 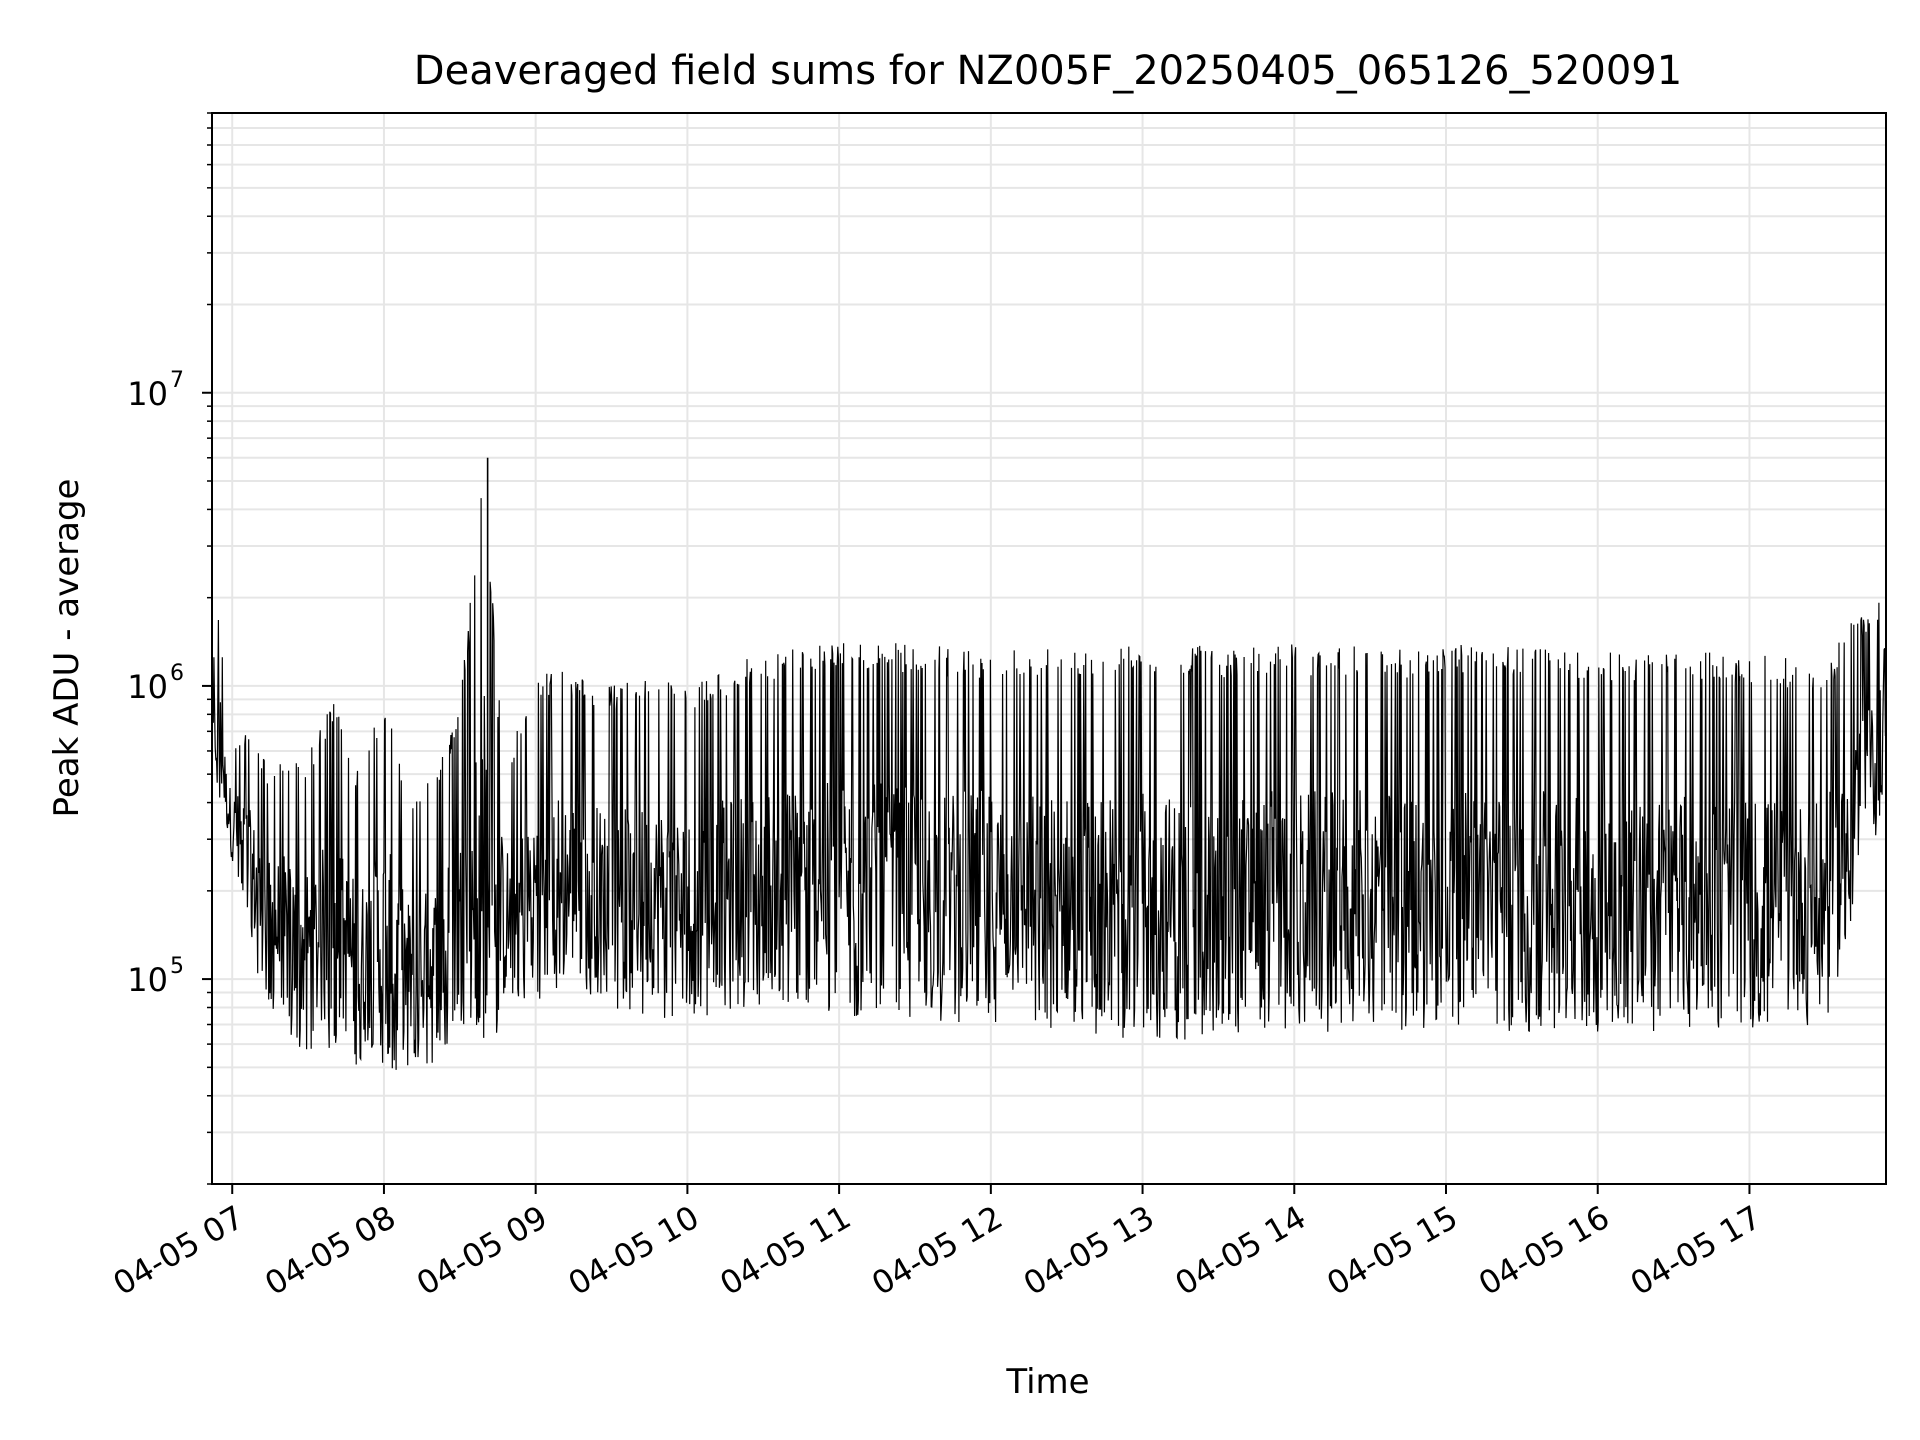 What do you see at coordinates (177, 380) in the screenshot?
I see `y-tick-label-exponent: 7` at bounding box center [177, 380].